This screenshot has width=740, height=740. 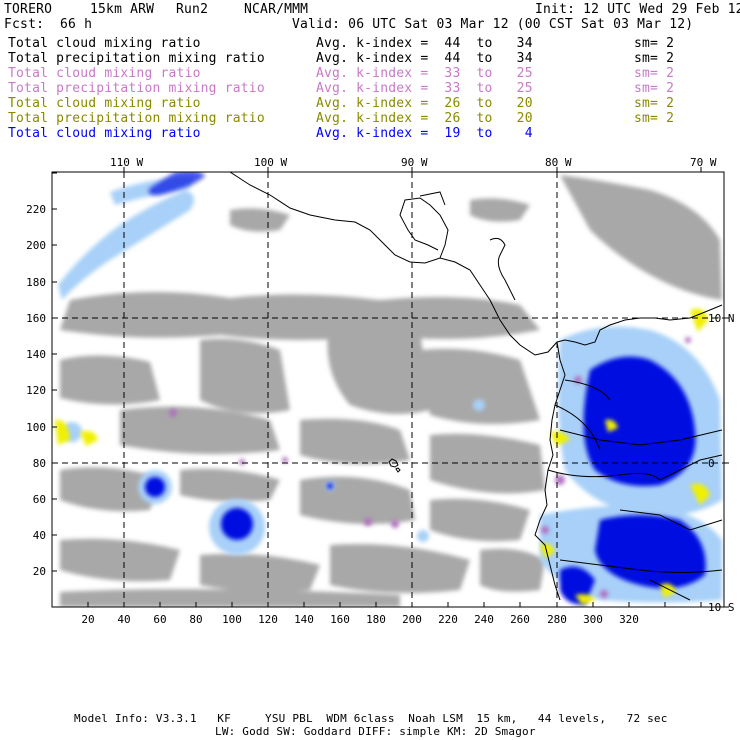 What do you see at coordinates (195, 619) in the screenshot?
I see `x-tick-label: 80` at bounding box center [195, 619].